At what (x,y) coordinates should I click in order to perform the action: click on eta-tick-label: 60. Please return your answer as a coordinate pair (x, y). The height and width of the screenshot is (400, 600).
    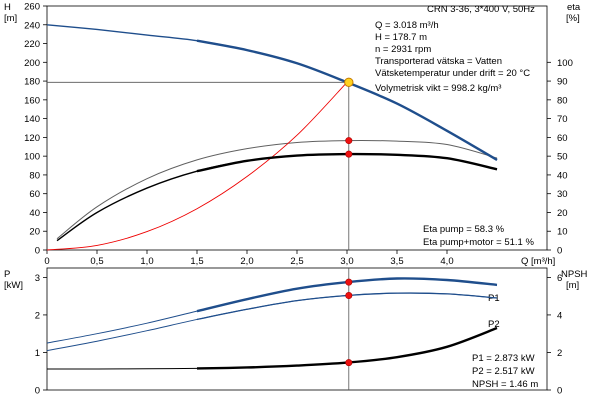
    Looking at the image, I should click on (562, 138).